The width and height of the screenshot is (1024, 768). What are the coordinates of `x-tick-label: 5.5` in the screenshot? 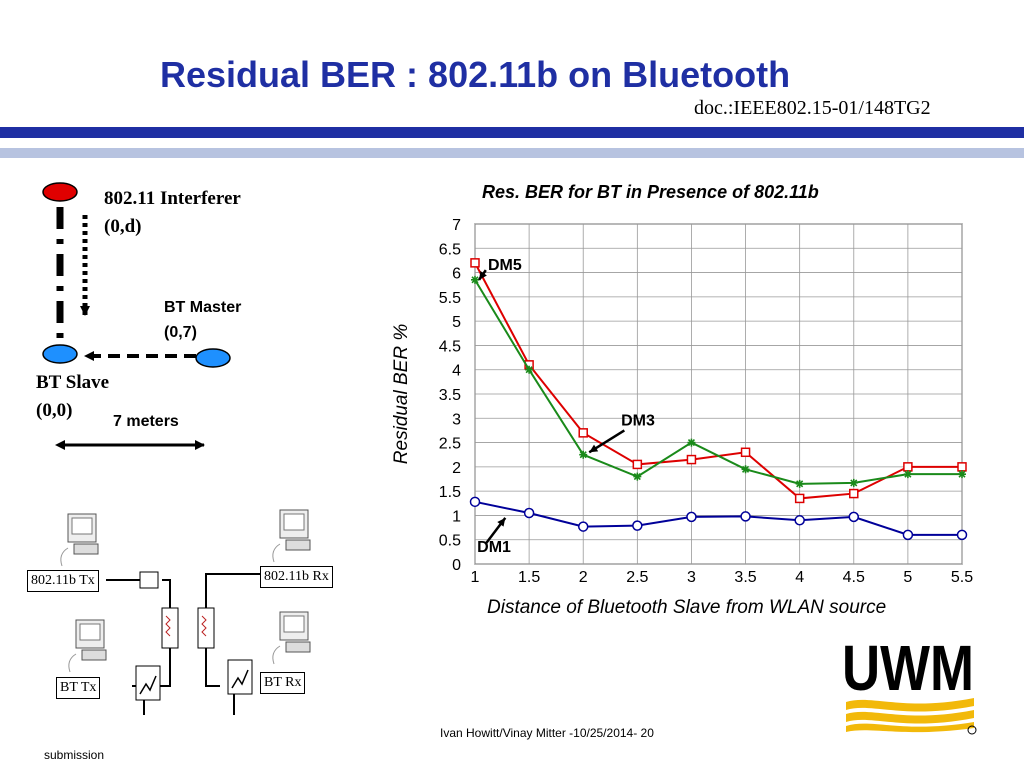 It's located at (962, 577).